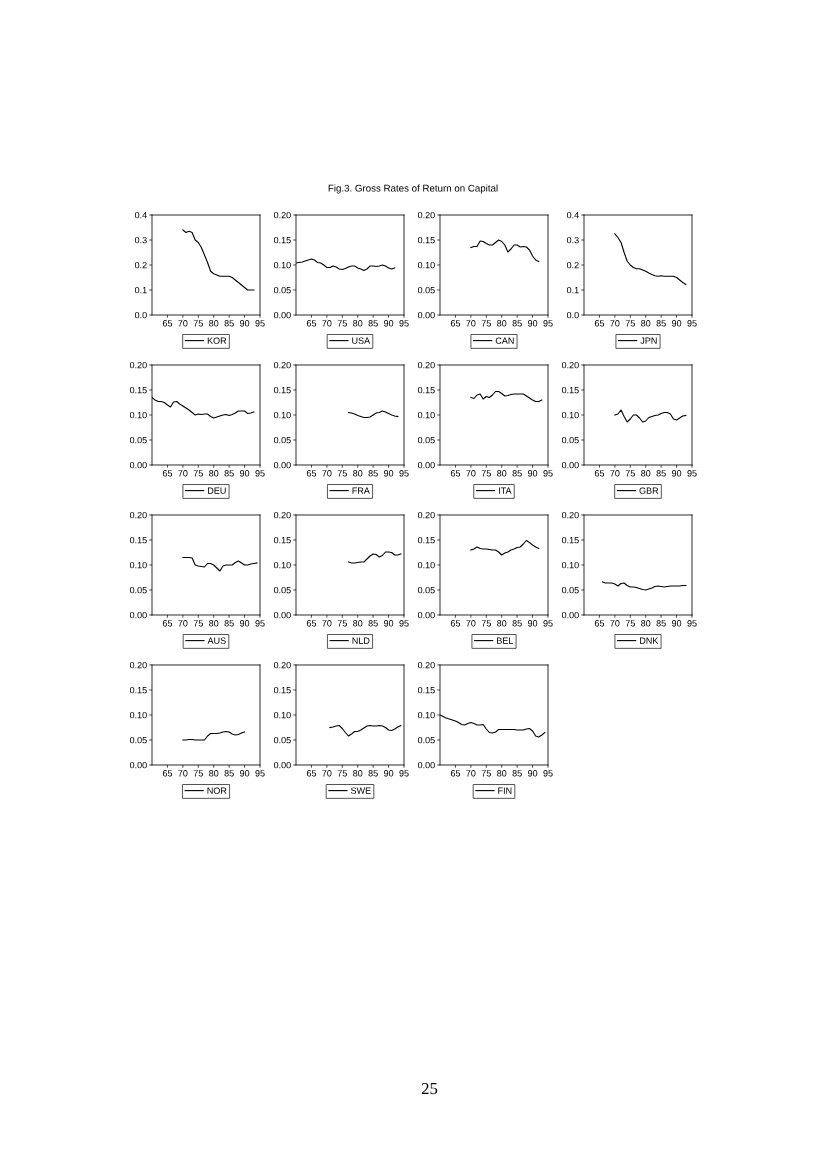 This screenshot has width=826, height=1168. Describe the element at coordinates (429, 1088) in the screenshot. I see `text: 25` at that location.